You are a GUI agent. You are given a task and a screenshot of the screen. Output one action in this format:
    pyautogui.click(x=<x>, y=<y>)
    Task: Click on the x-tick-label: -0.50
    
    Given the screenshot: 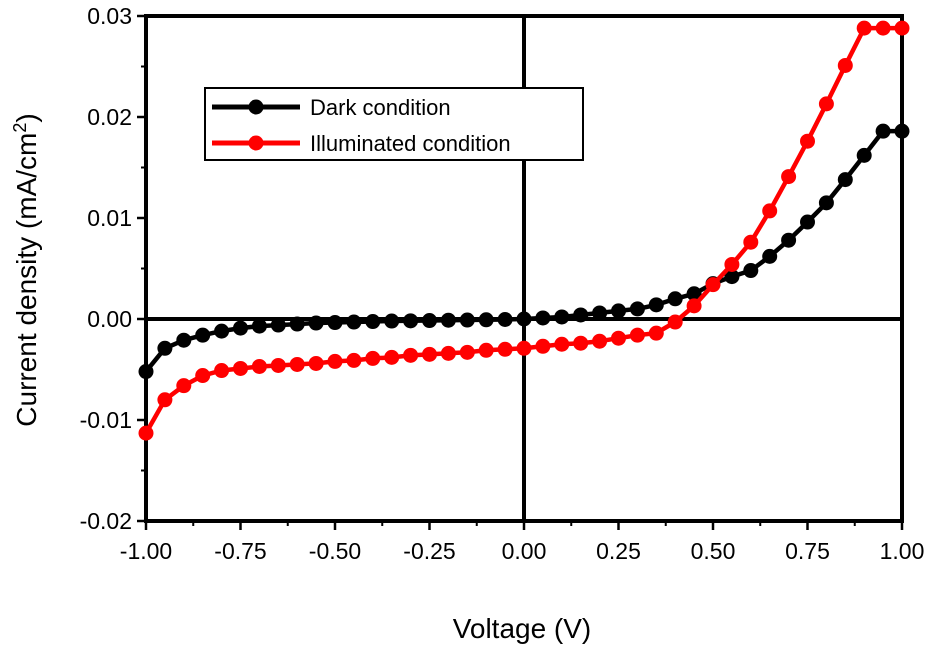 What is the action you would take?
    pyautogui.click(x=335, y=551)
    